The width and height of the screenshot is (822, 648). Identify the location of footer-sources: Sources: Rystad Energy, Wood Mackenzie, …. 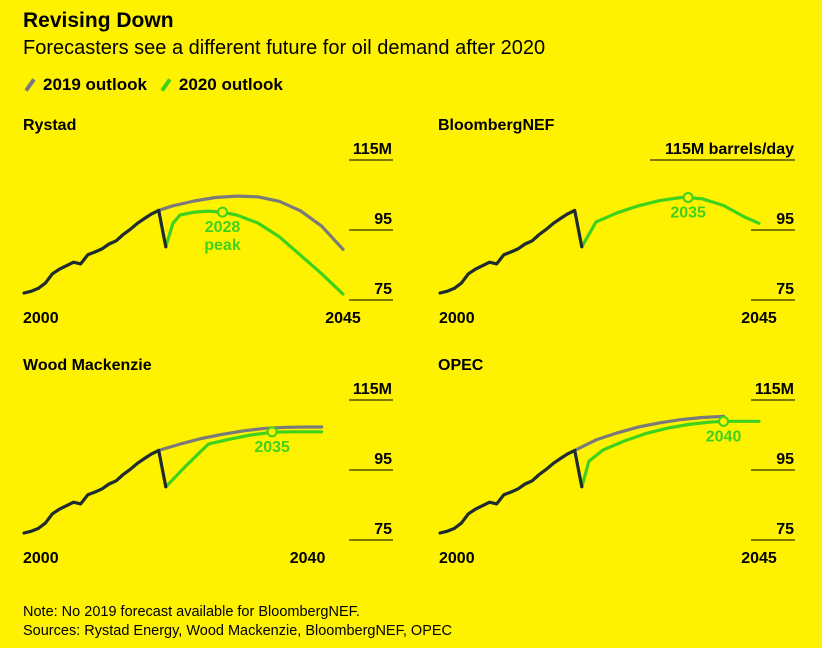
(238, 631).